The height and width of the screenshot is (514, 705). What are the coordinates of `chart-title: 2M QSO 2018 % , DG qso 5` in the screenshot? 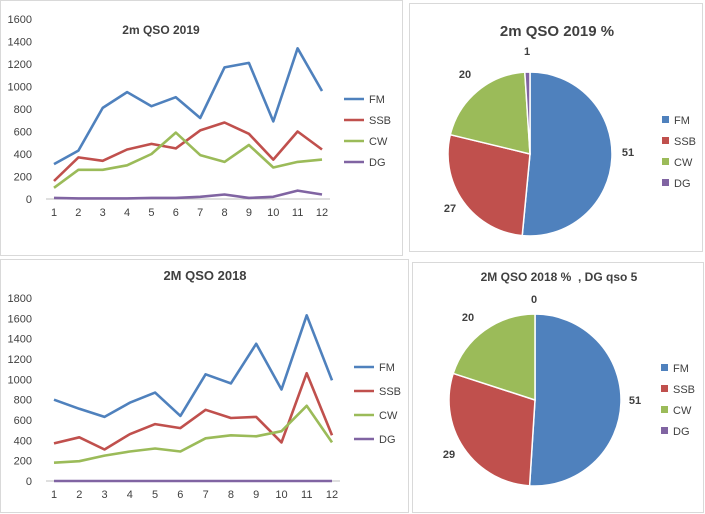 It's located at (559, 277).